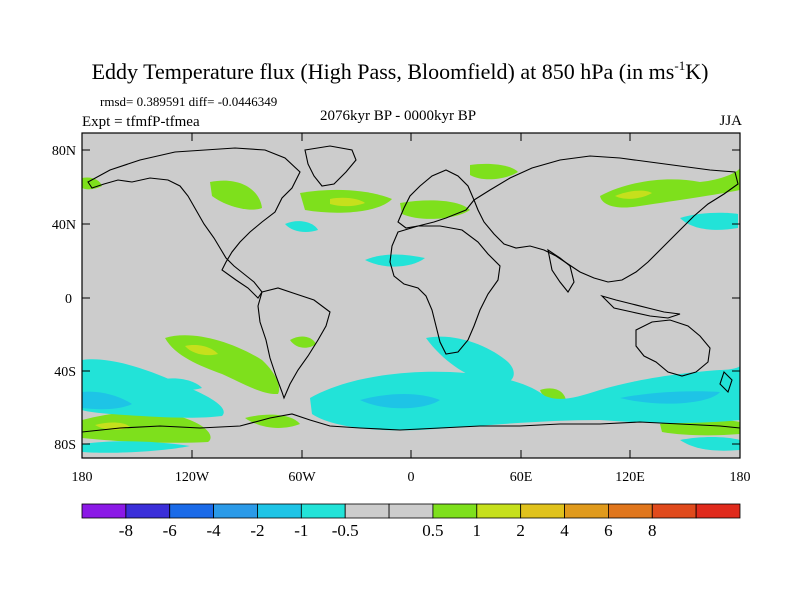  I want to click on colorbar-label: -8, so click(126, 530).